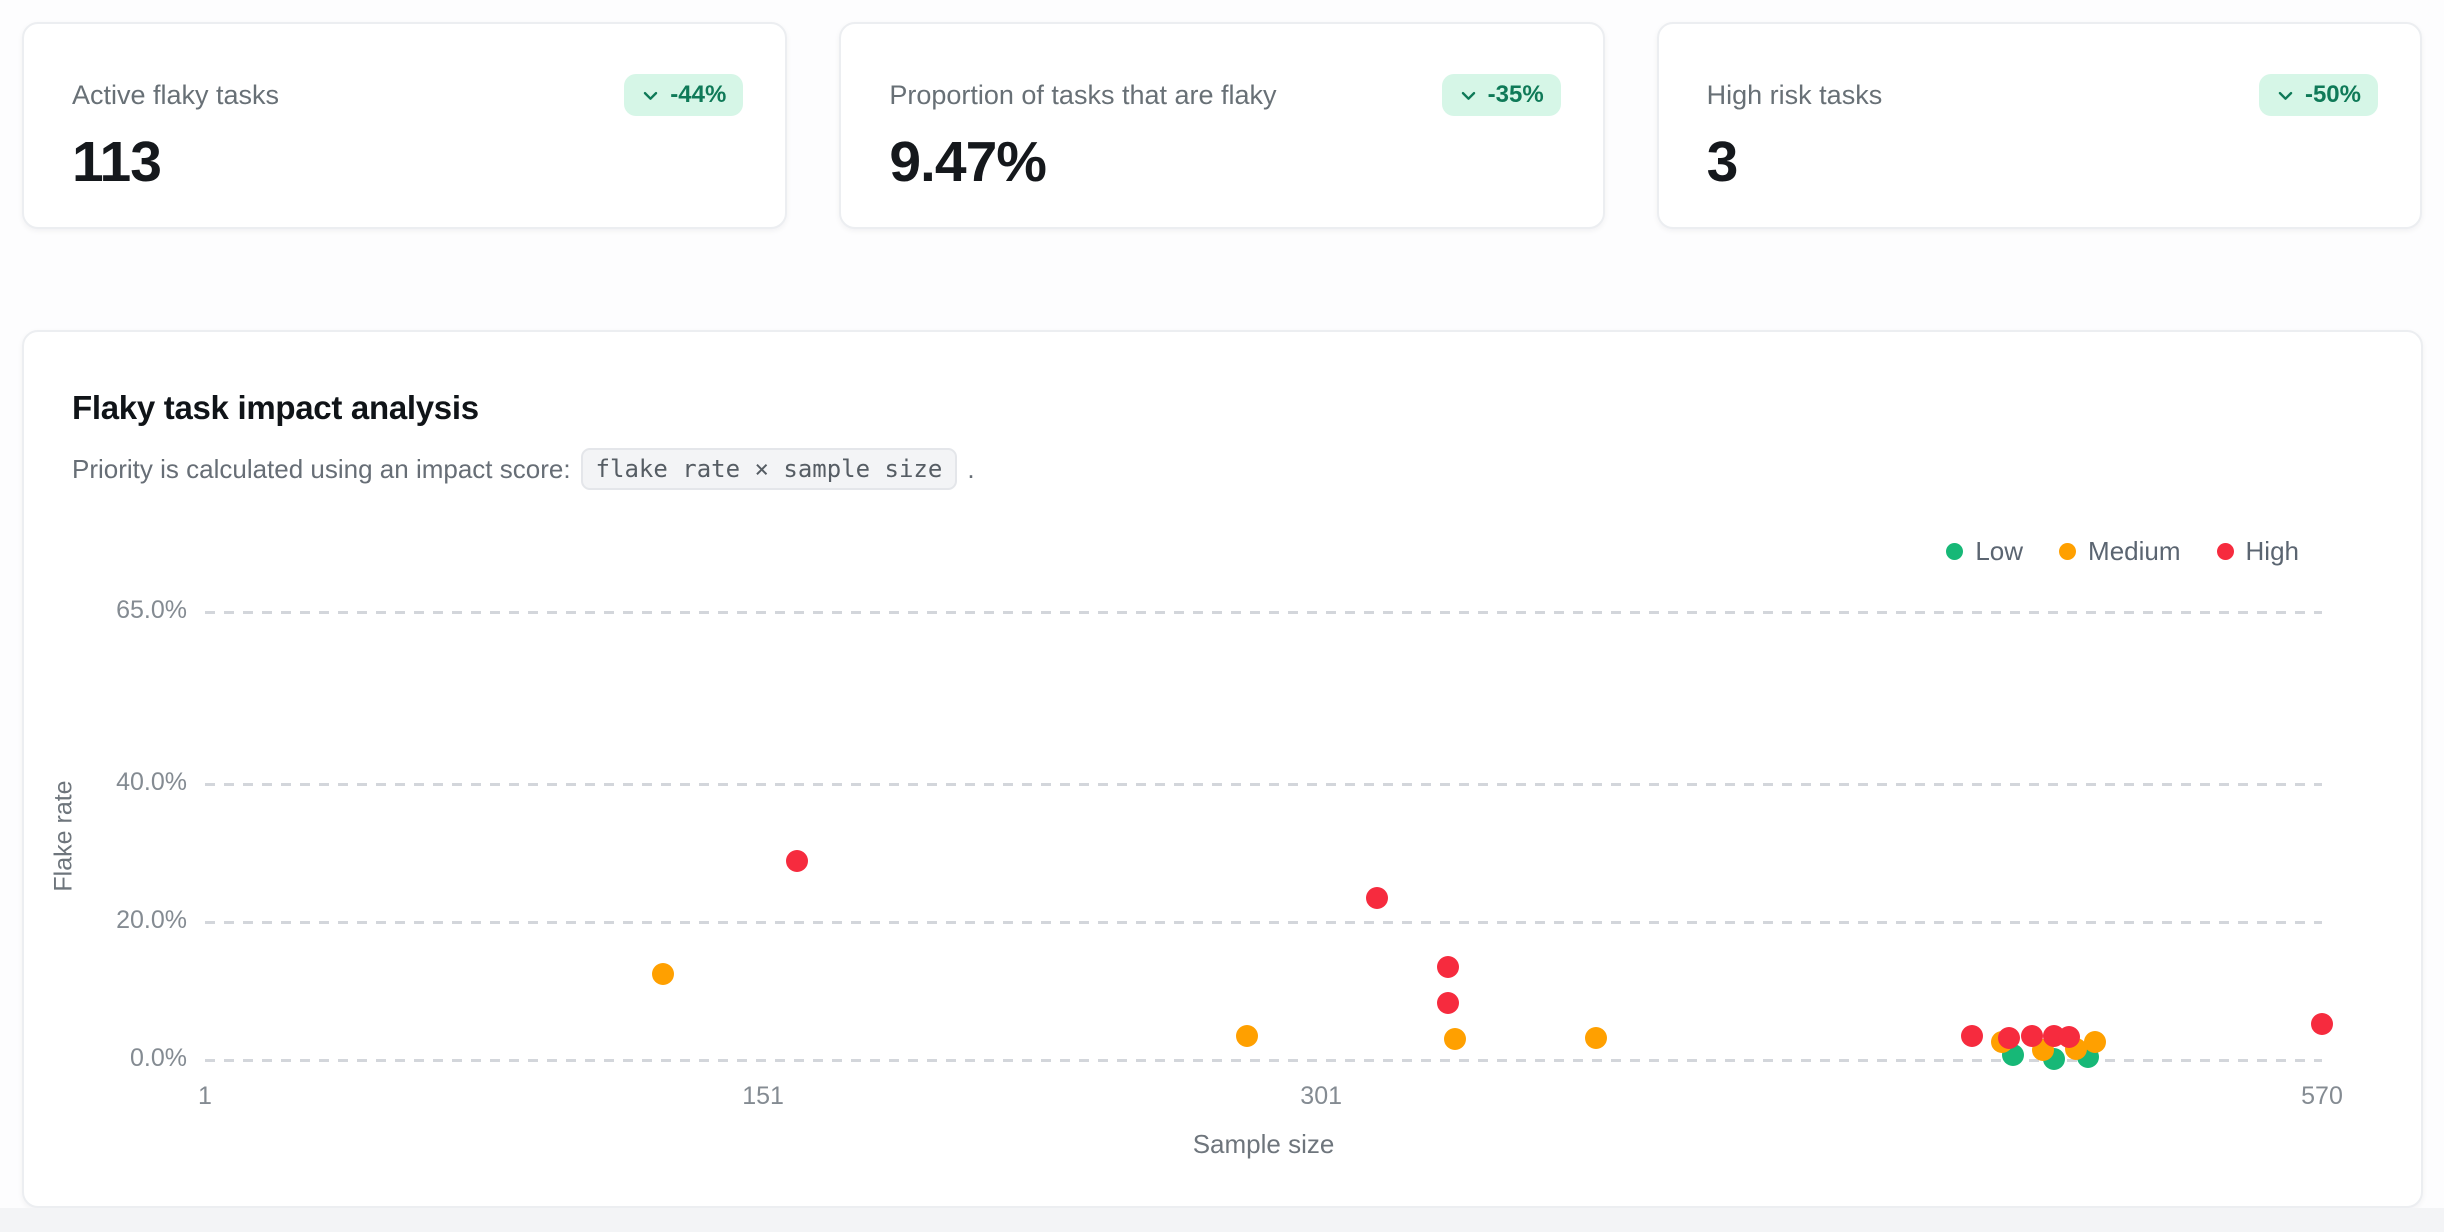  What do you see at coordinates (2134, 551) in the screenshot?
I see `legend-label: Medium` at bounding box center [2134, 551].